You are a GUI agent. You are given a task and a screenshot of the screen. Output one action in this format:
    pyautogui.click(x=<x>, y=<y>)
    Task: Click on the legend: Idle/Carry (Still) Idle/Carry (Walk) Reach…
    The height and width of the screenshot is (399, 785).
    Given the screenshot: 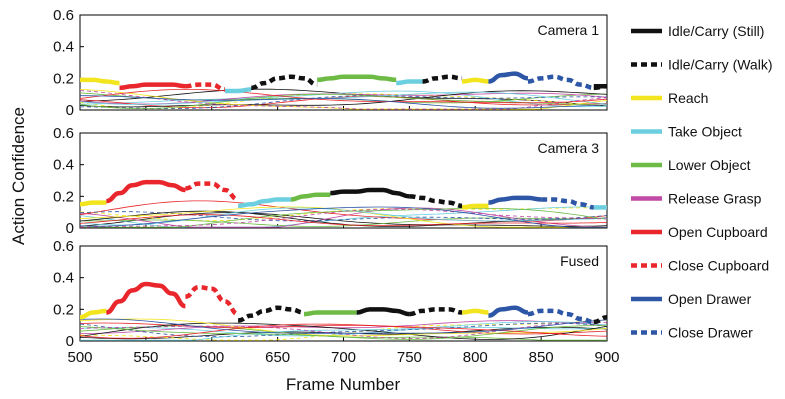 What is the action you would take?
    pyautogui.click(x=702, y=182)
    